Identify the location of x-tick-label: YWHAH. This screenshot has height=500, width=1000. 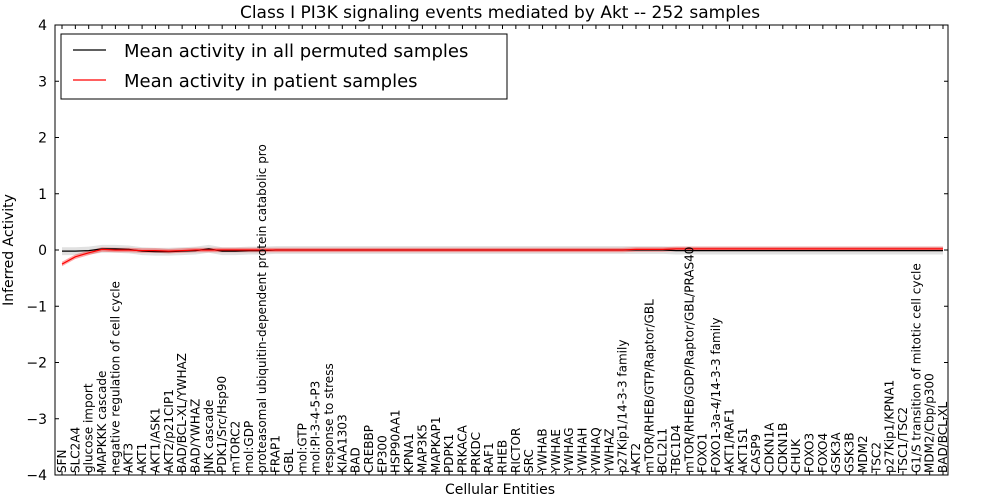
(583, 451).